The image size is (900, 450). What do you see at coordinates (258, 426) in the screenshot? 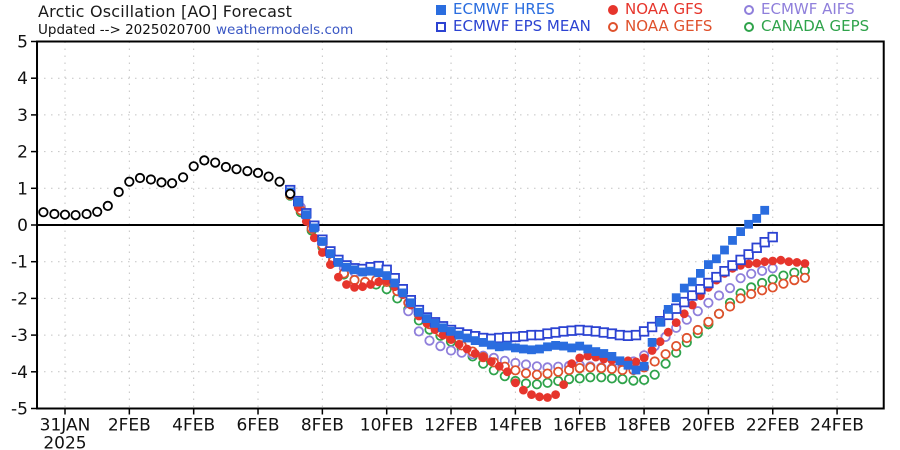
I see `x-tick-label: 6FEB` at bounding box center [258, 426].